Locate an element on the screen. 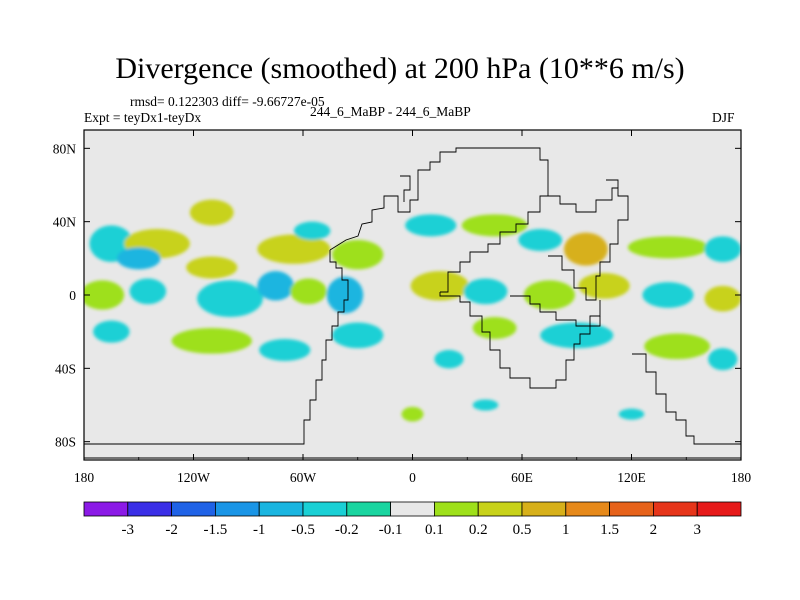 This screenshot has height=600, width=800. colorbar-label: -0.1 is located at coordinates (391, 530).